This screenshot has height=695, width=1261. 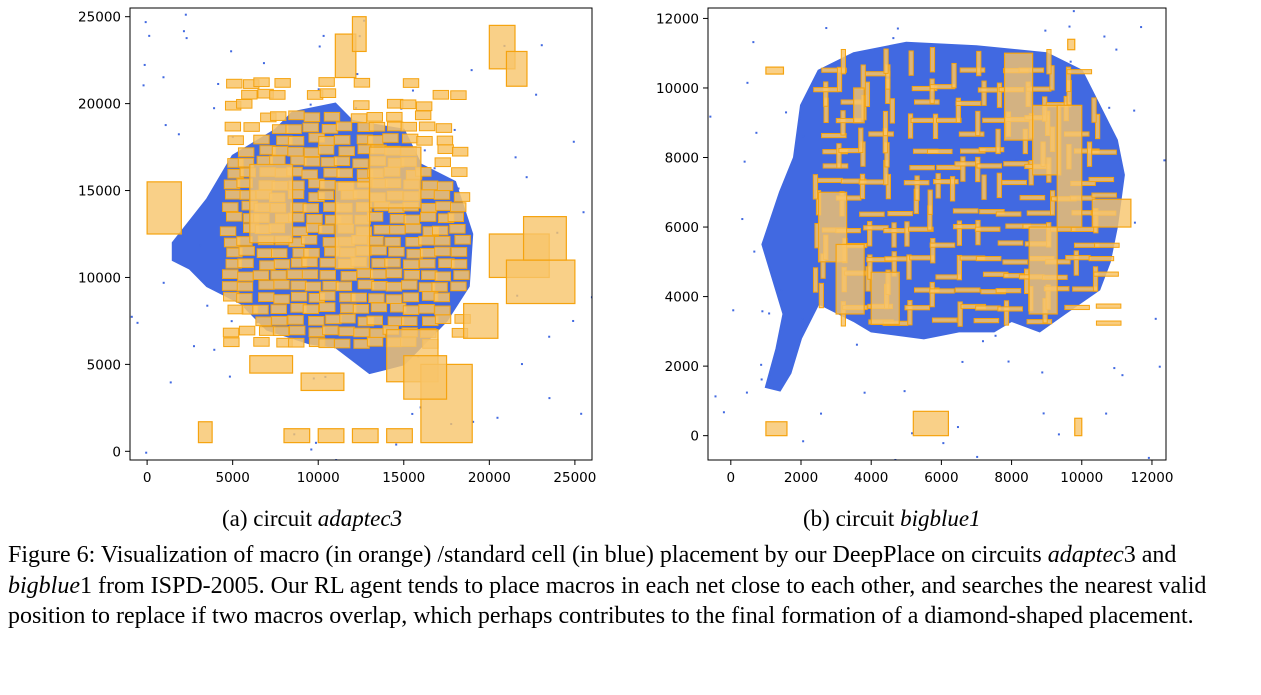 What do you see at coordinates (403, 478) in the screenshot?
I see `x-tick-label: 15000` at bounding box center [403, 478].